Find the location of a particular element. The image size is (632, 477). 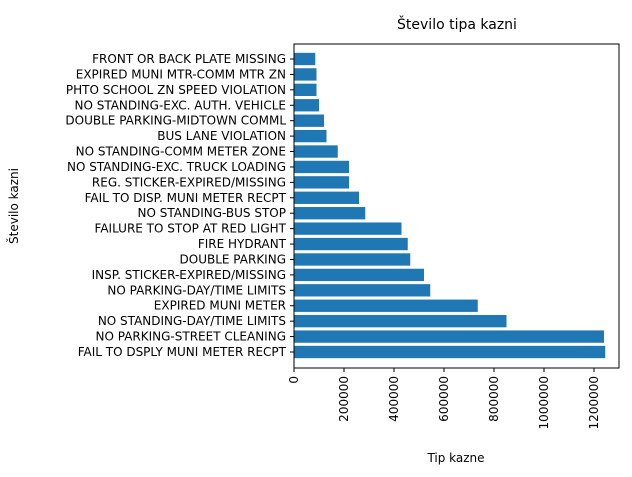

x-tick-label: 600000 is located at coordinates (444, 399).